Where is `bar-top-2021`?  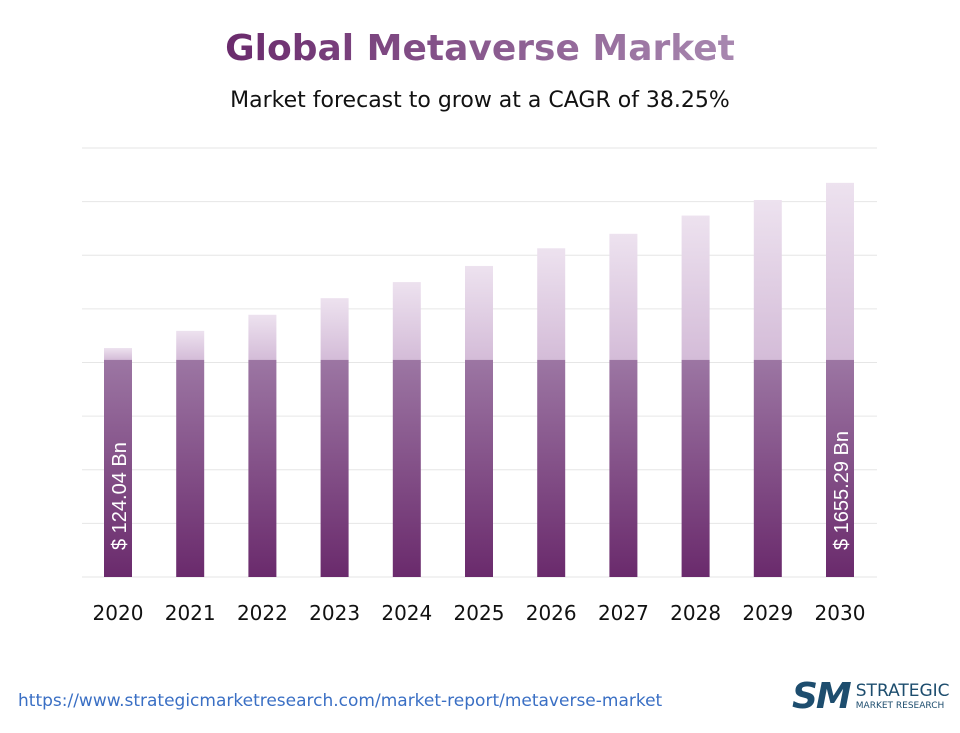
bar-top-2021 is located at coordinates (190, 345).